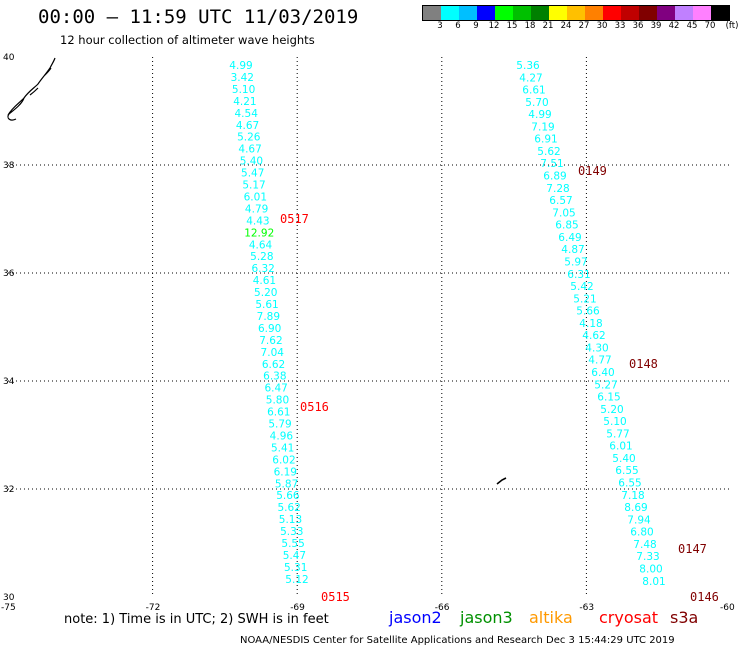 This screenshot has width=740, height=650. Describe the element at coordinates (584, 299) in the screenshot. I see `wave-height-value: 5.21` at that location.